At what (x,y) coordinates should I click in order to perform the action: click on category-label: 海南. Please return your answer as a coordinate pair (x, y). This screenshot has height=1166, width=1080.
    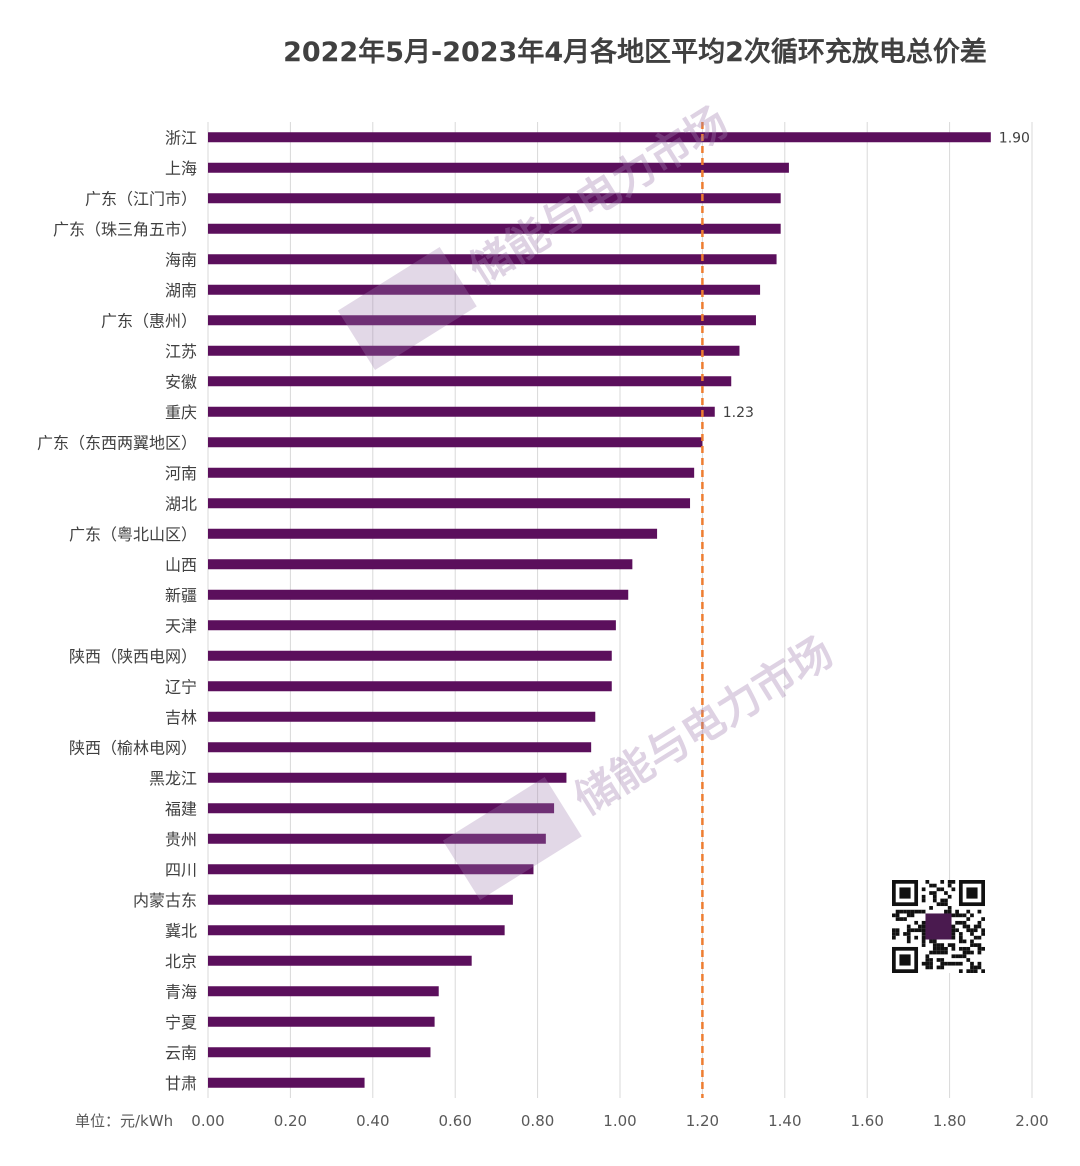
    Looking at the image, I should click on (181, 259).